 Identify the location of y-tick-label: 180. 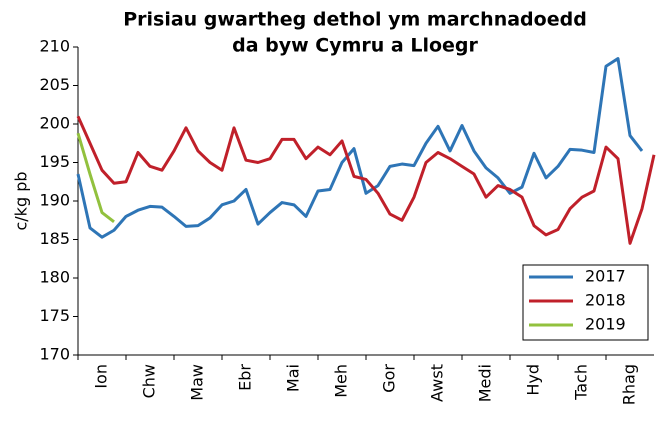
(54, 277).